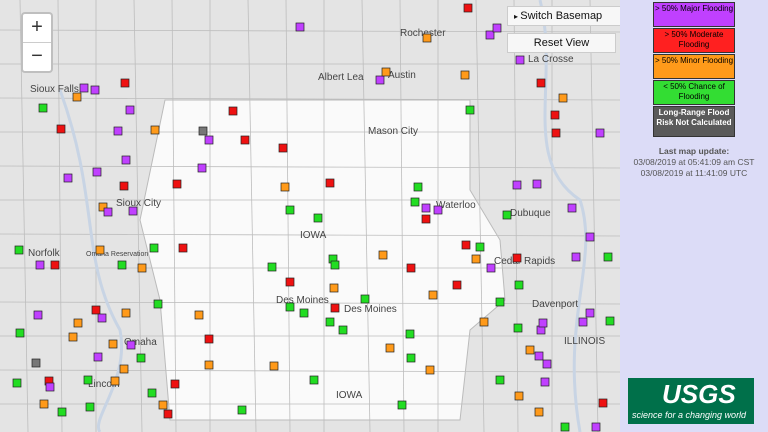  Describe the element at coordinates (37, 56) in the screenshot. I see `zoom-out: −` at that location.